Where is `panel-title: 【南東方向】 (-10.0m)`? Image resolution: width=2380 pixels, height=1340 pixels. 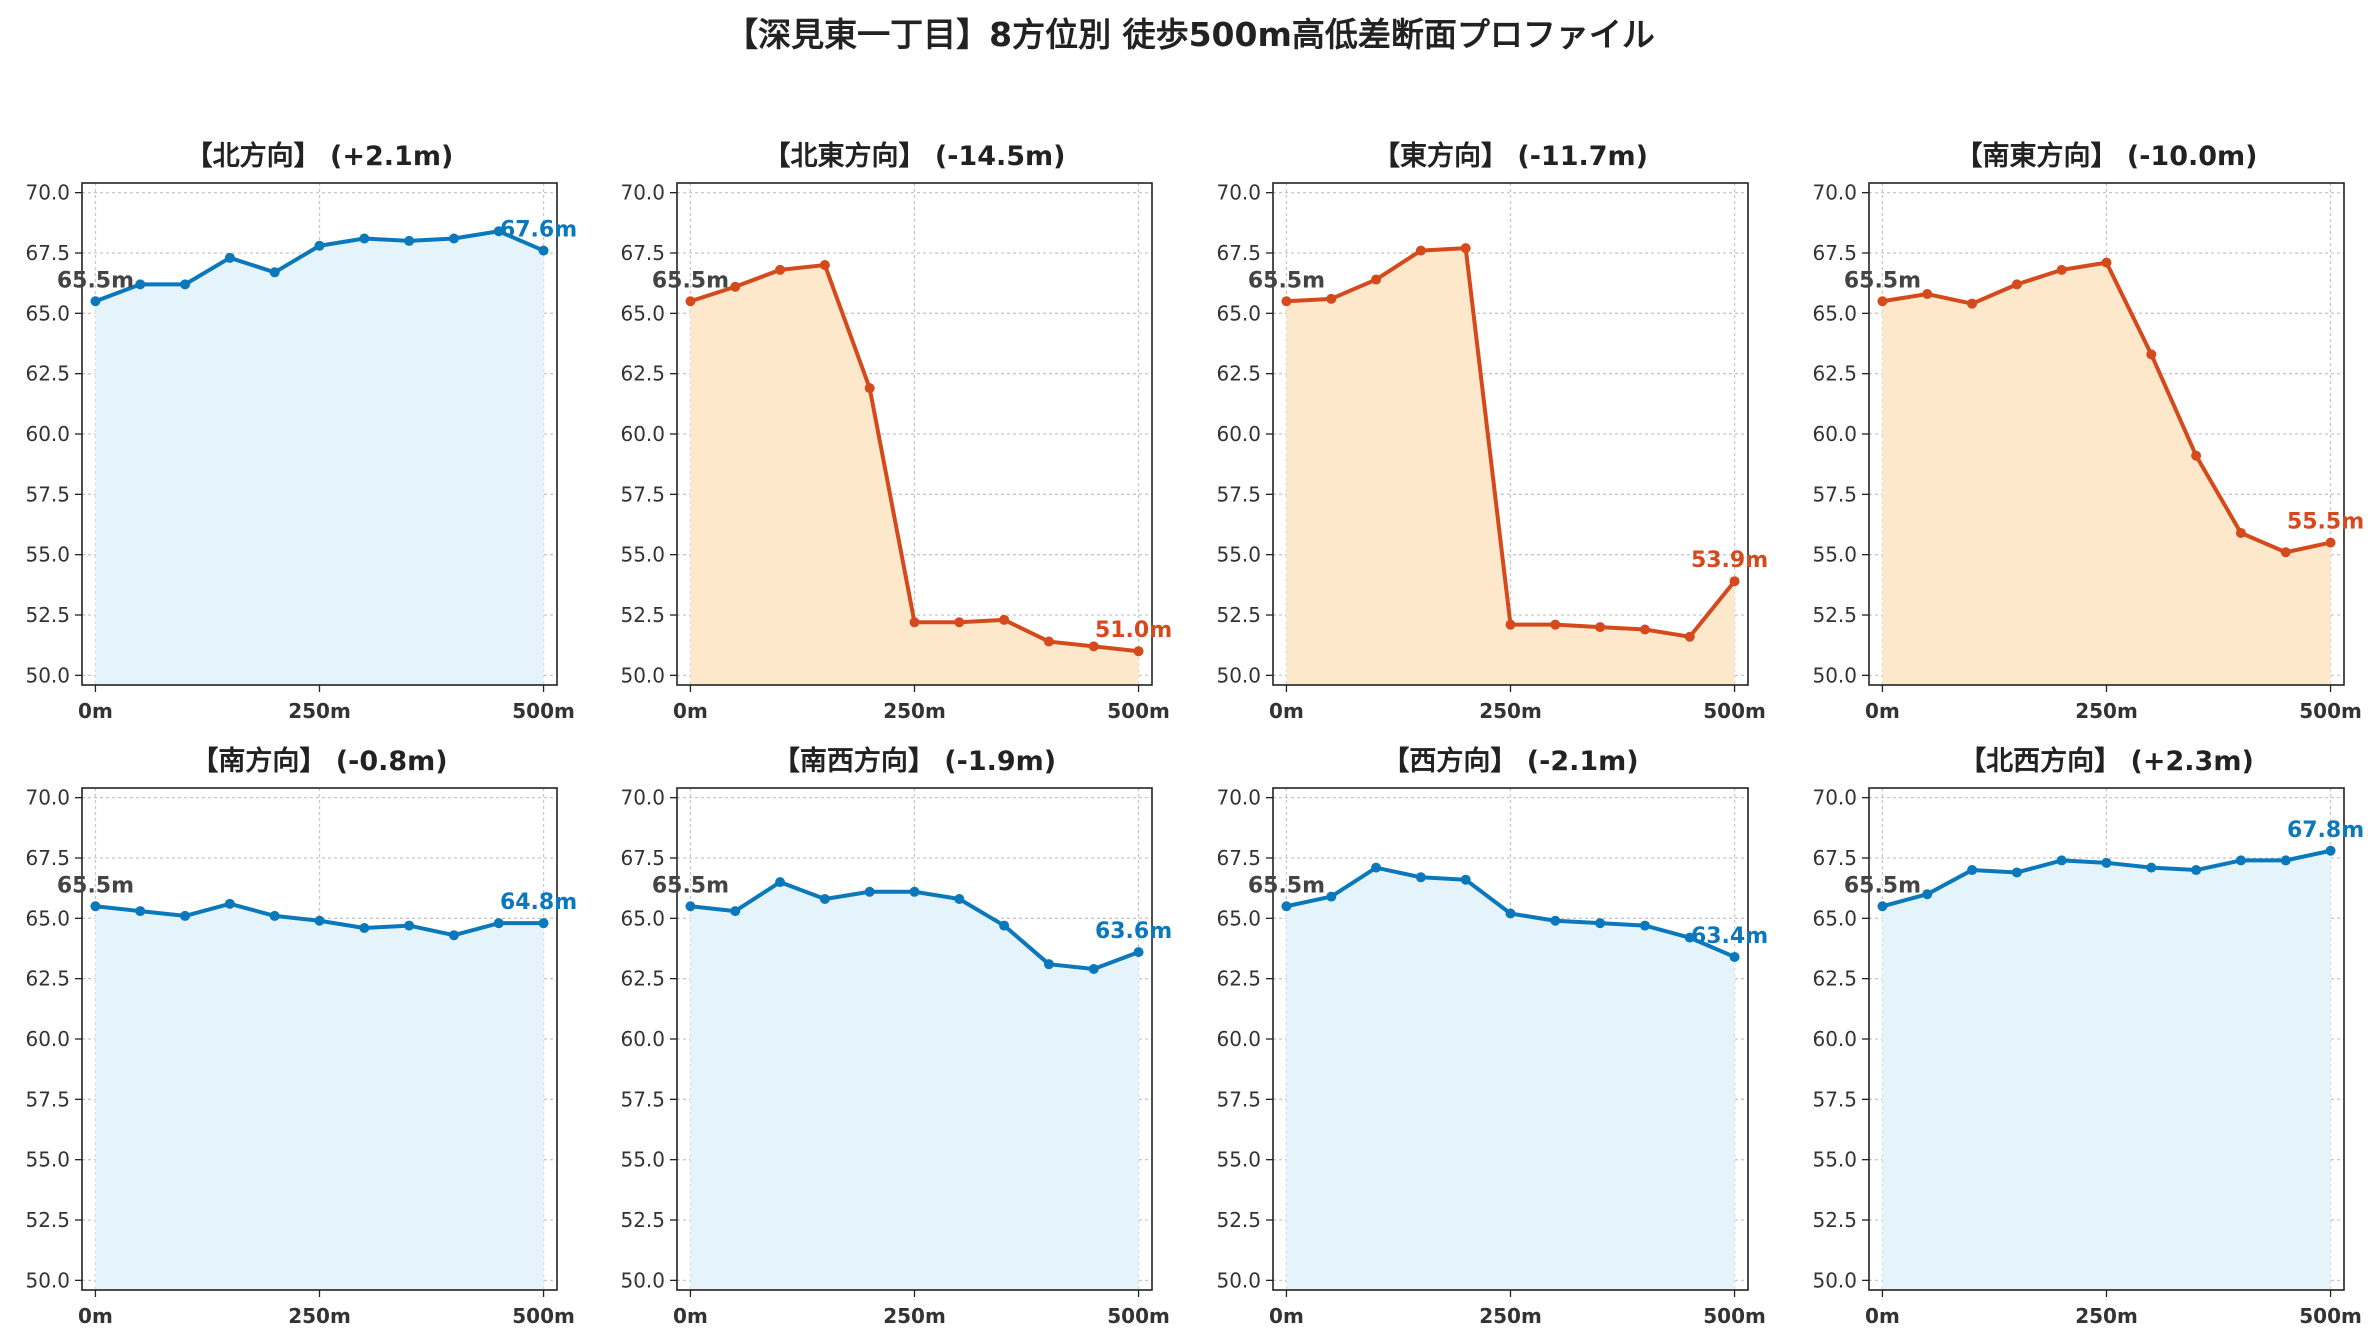 panel-title: 【南東方向】 (-10.0m) is located at coordinates (2106, 156).